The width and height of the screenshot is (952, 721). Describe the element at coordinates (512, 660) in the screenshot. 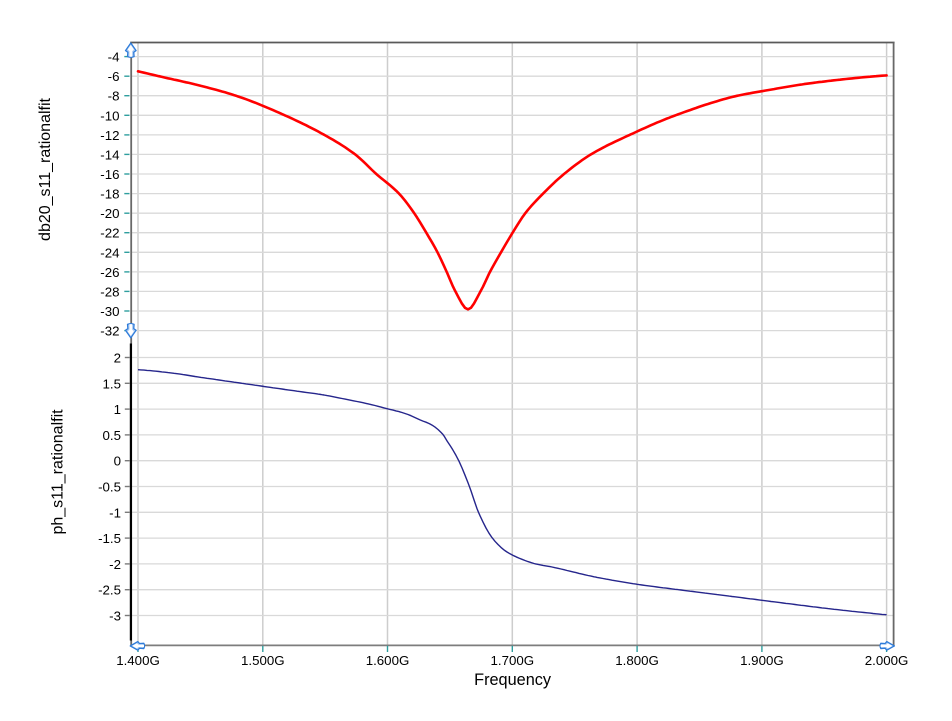

I see `svg-text: 1.700G` at that location.